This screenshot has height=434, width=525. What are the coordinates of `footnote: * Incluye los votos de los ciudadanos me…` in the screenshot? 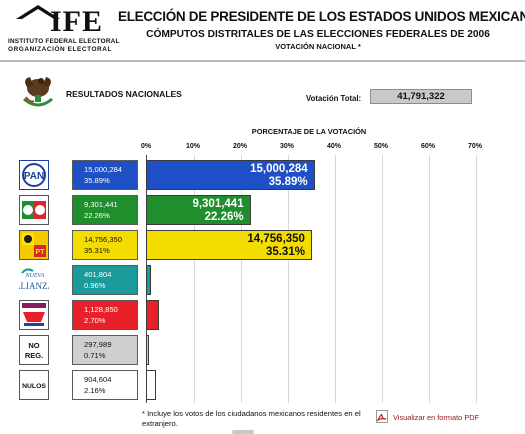 It's located at (251, 418).